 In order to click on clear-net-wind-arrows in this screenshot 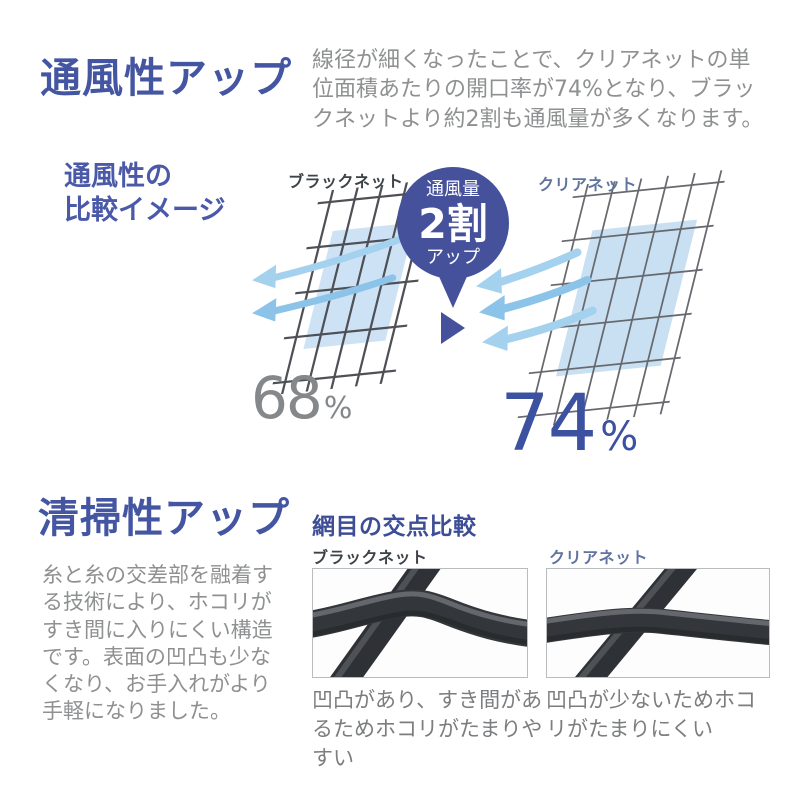, I will do `click(536, 299)`.